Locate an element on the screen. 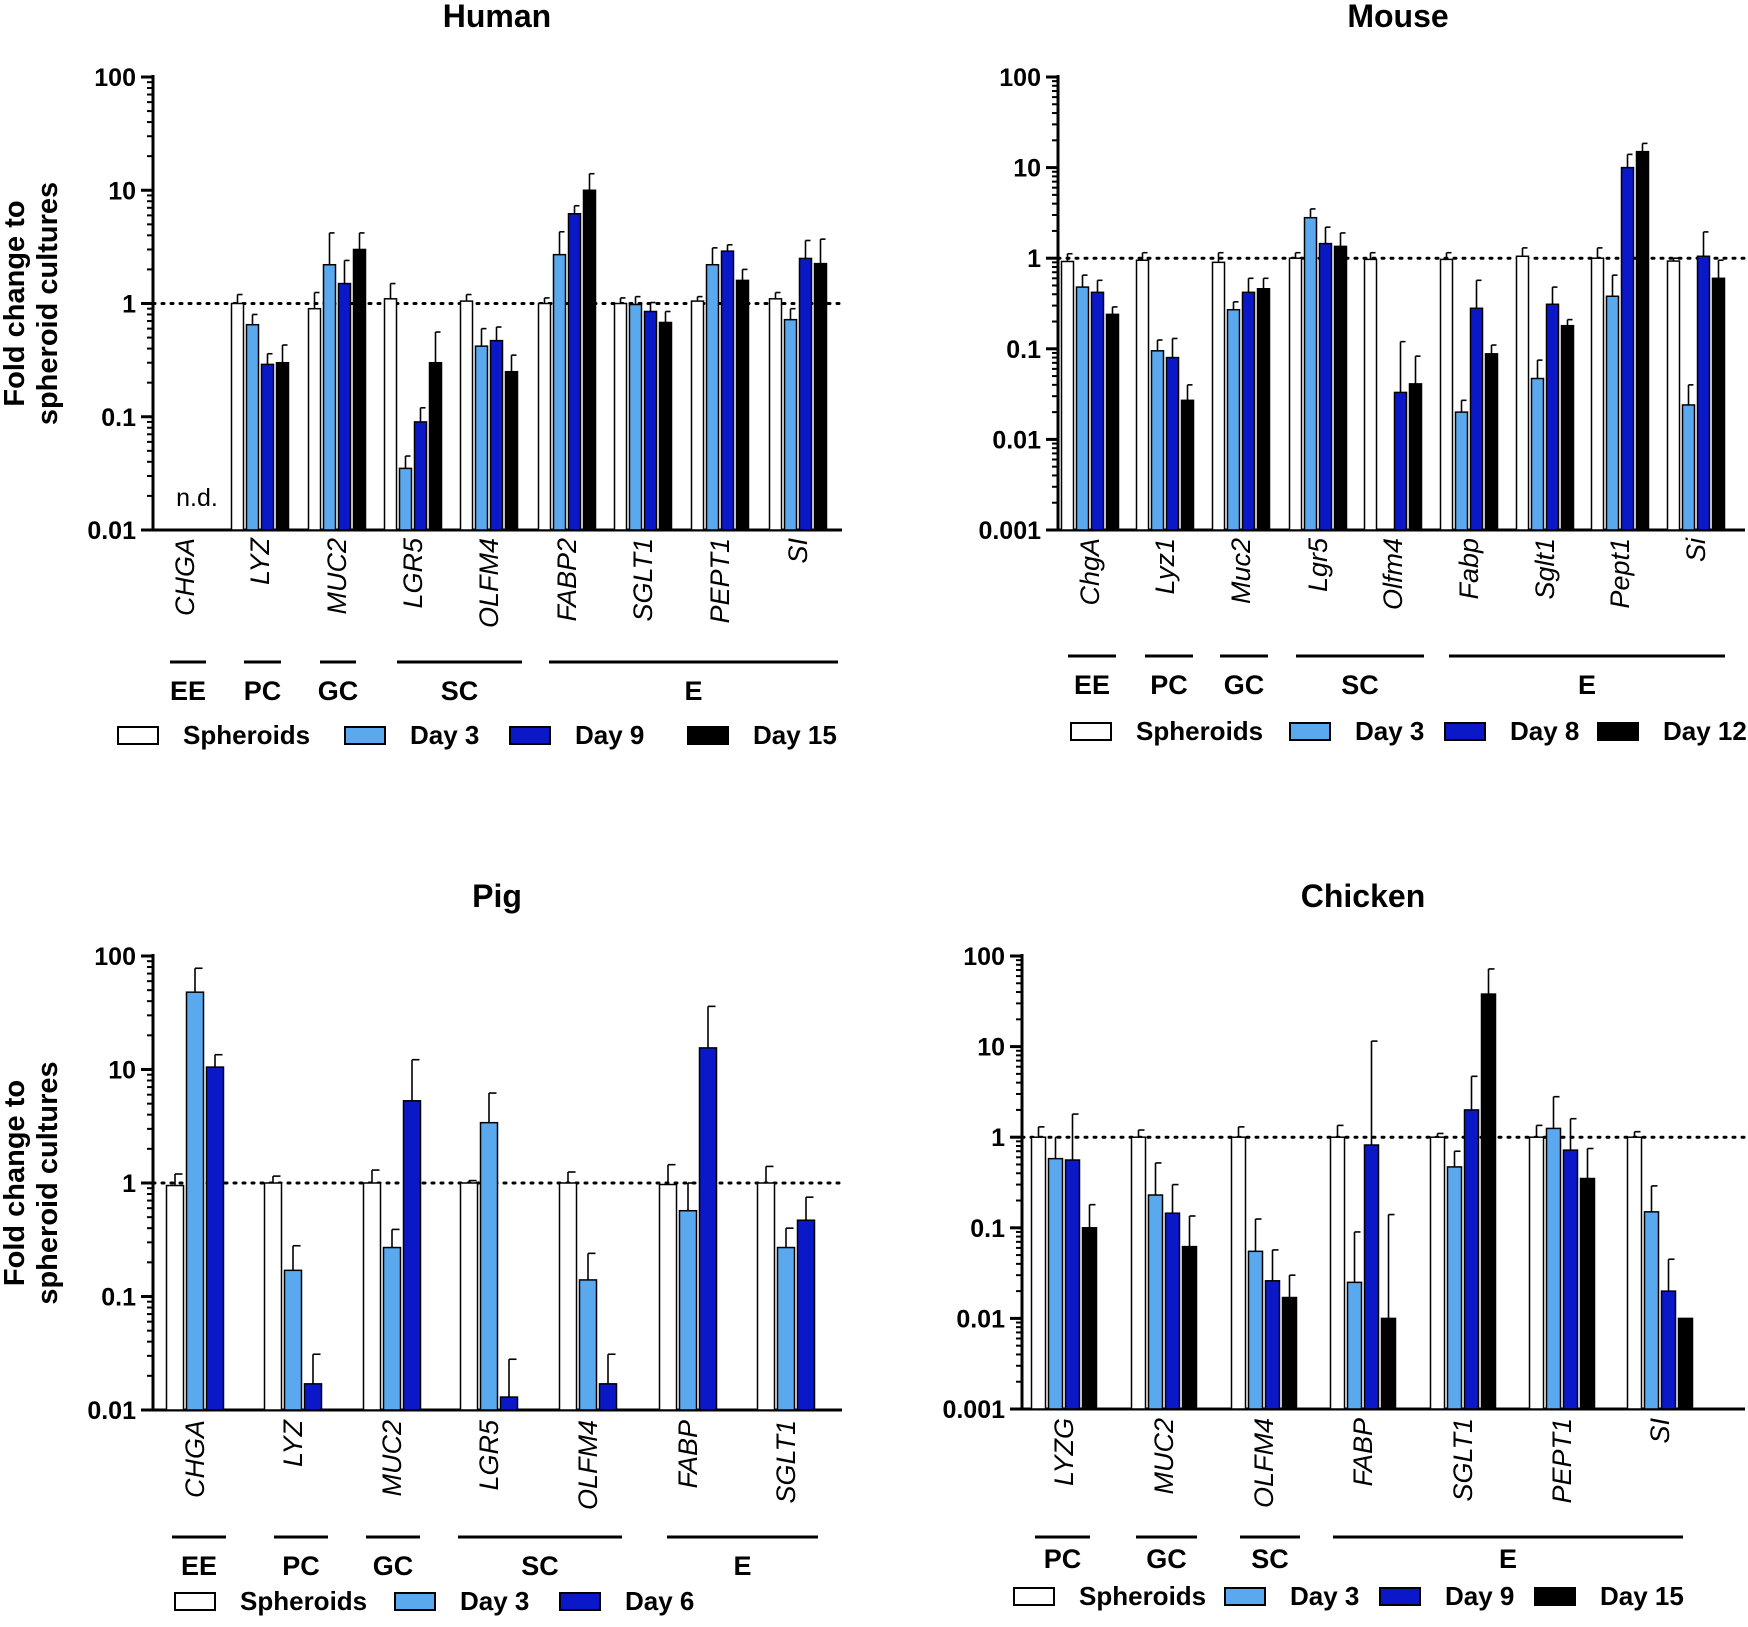 This screenshot has width=1748, height=1627. y-axis-label-line1: Fold change to is located at coordinates (15, 1183).